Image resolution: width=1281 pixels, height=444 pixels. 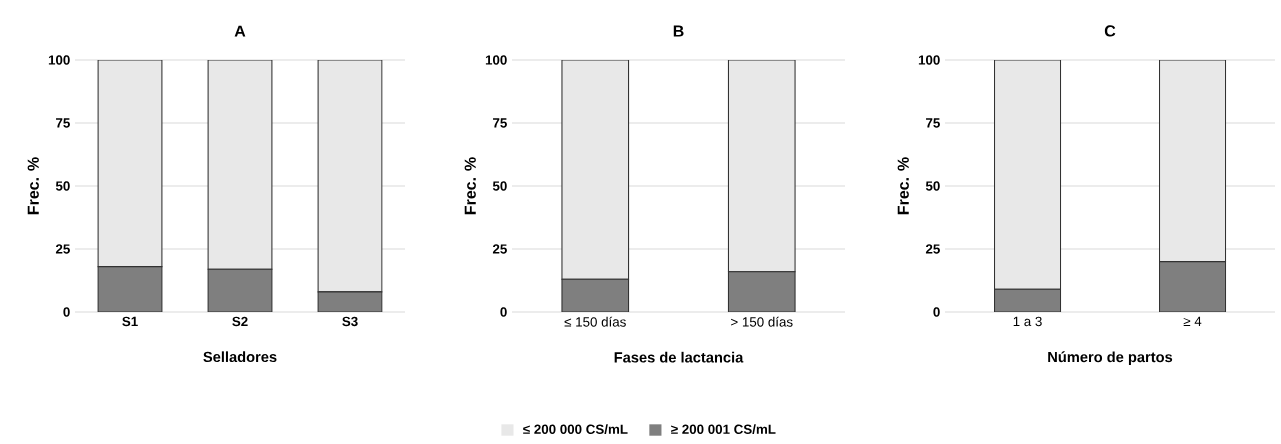 What do you see at coordinates (595, 321) in the screenshot?
I see `x-tick-label: ≤ 150 días` at bounding box center [595, 321].